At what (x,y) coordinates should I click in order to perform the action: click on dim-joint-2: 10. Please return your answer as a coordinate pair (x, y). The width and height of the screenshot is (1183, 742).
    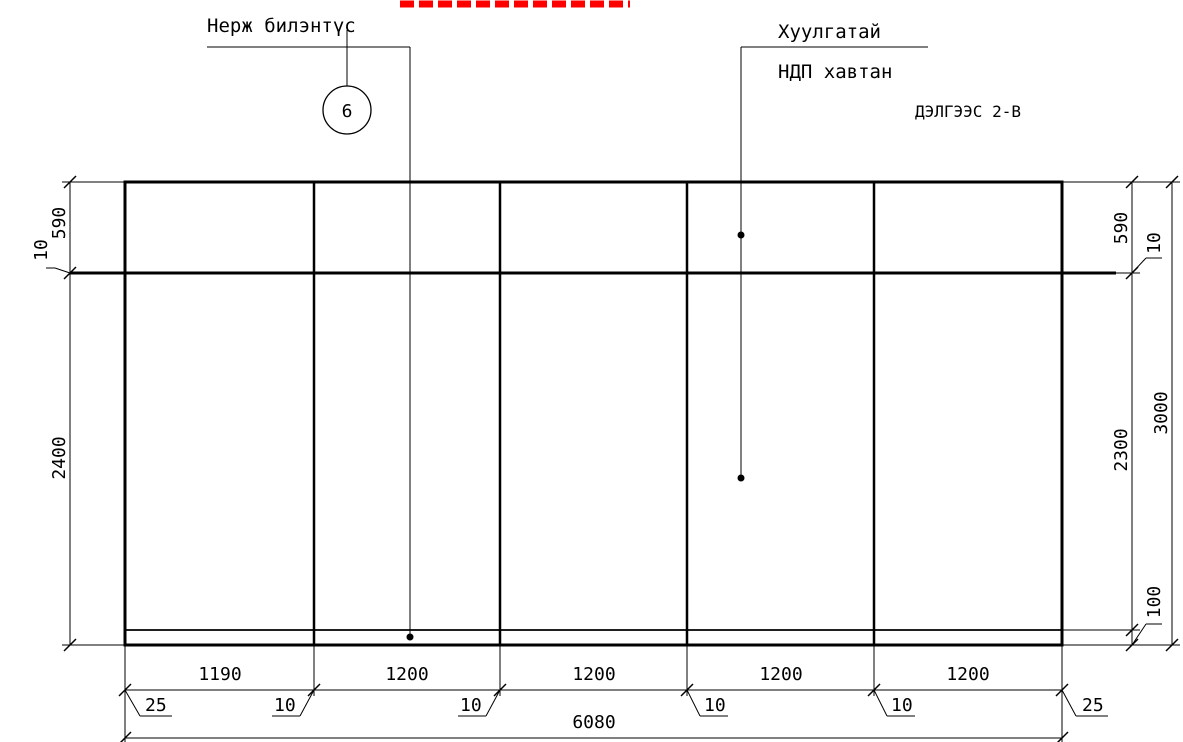
    Looking at the image, I should click on (471, 705).